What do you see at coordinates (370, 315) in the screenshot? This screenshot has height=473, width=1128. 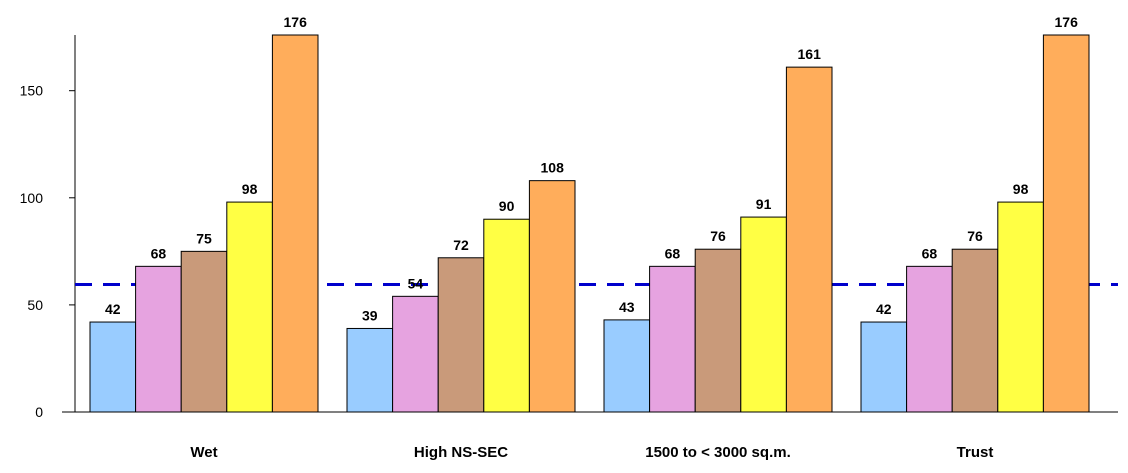 I see `data-label: 39` at bounding box center [370, 315].